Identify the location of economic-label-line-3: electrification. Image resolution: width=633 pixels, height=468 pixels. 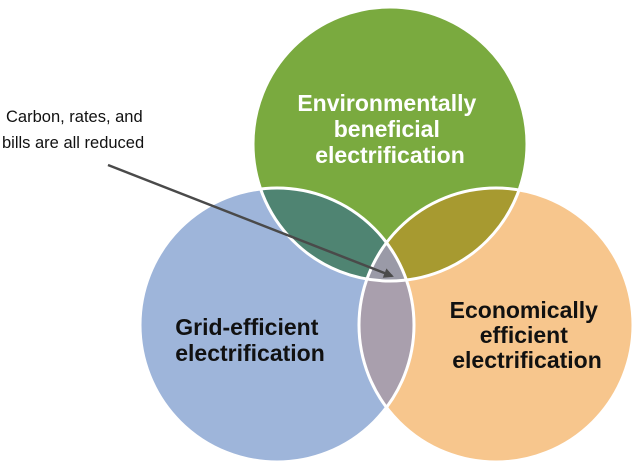
(527, 360).